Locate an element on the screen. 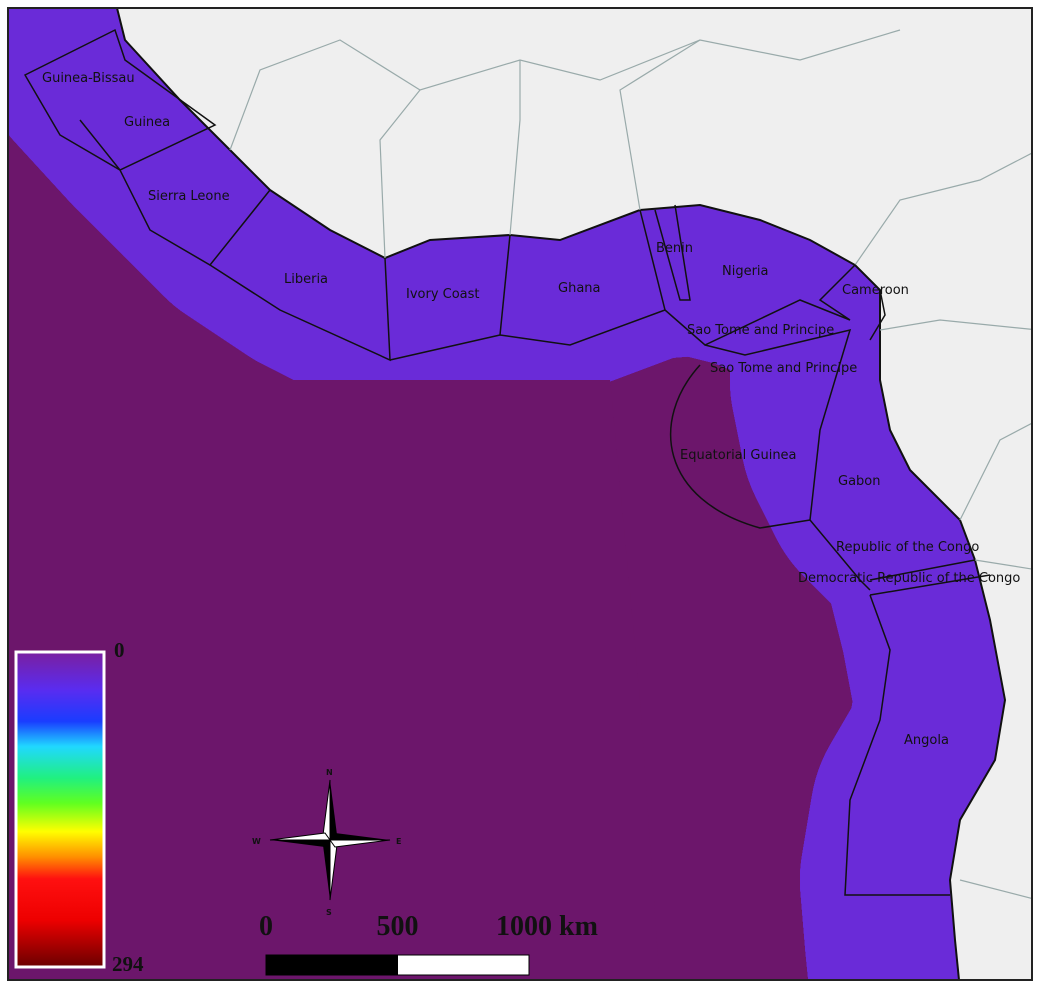 Image resolution: width=1038 pixels, height=987 pixels. region-label: Benin is located at coordinates (674, 248).